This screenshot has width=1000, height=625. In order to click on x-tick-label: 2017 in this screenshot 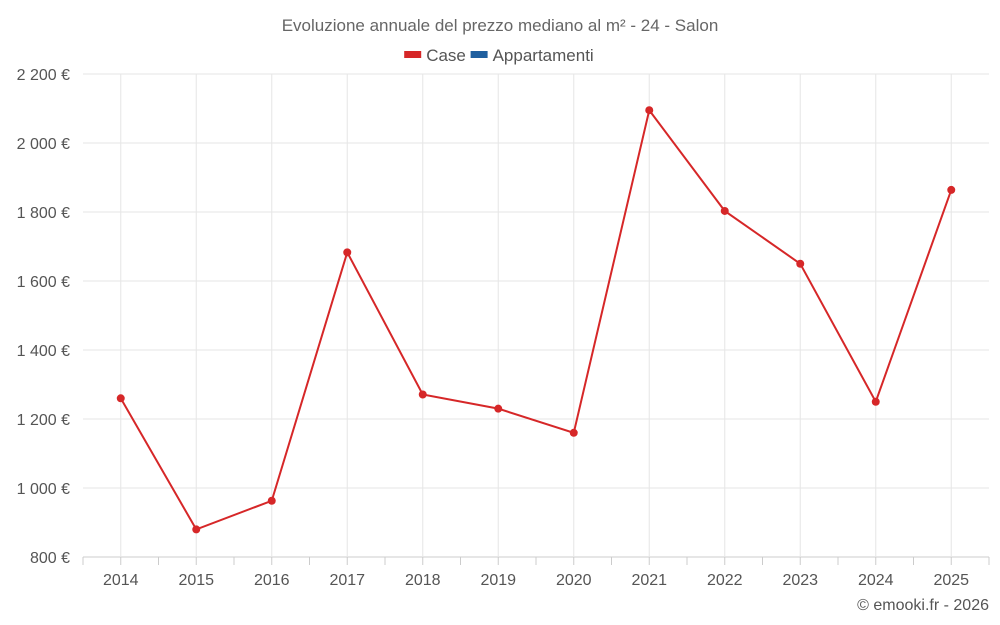, I will do `click(347, 580)`.